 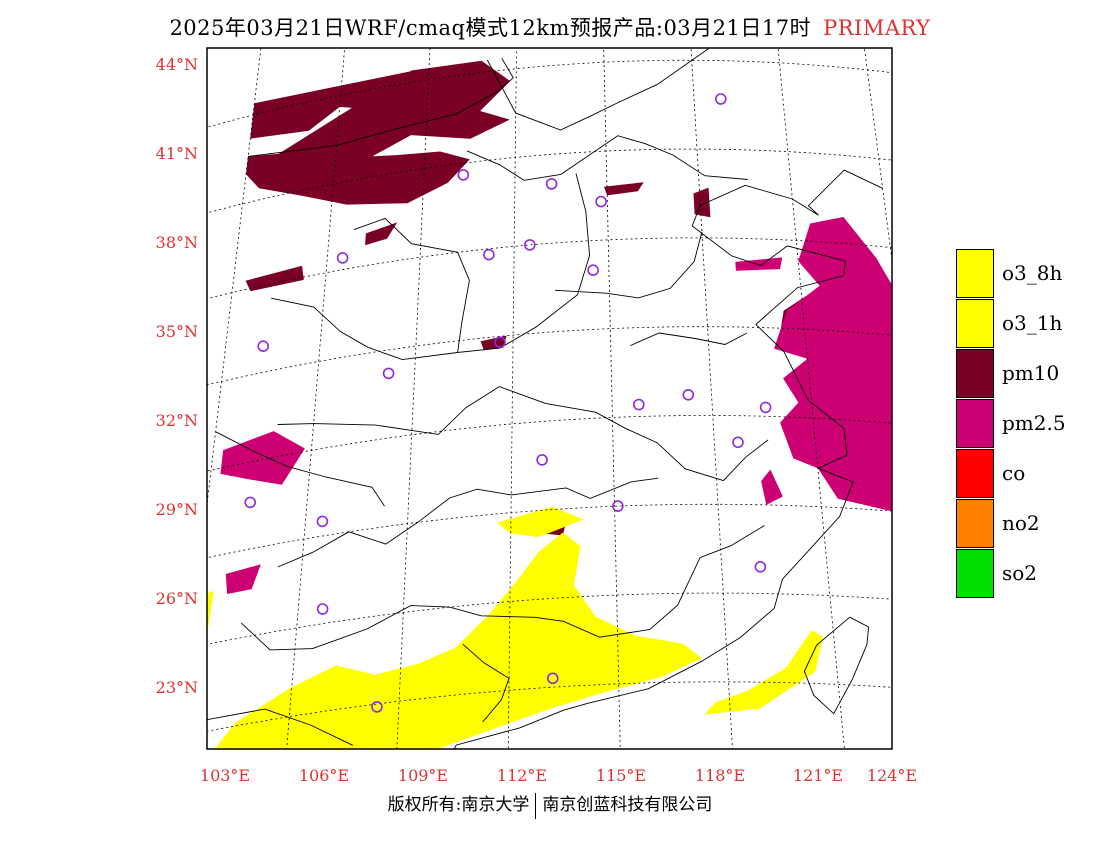 I want to click on lat-label: 26°N, so click(x=176, y=598).